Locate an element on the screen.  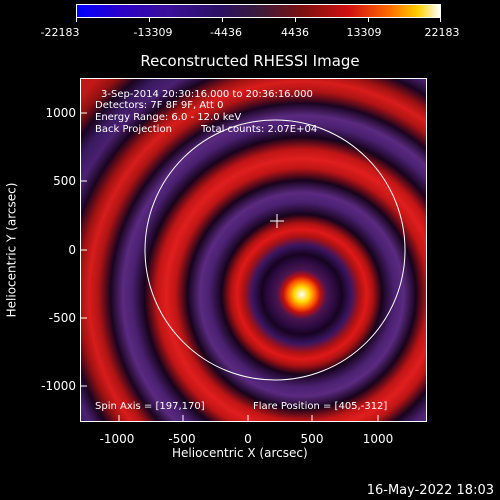
flare-position: Flare Position = [405,-312] is located at coordinates (320, 406).